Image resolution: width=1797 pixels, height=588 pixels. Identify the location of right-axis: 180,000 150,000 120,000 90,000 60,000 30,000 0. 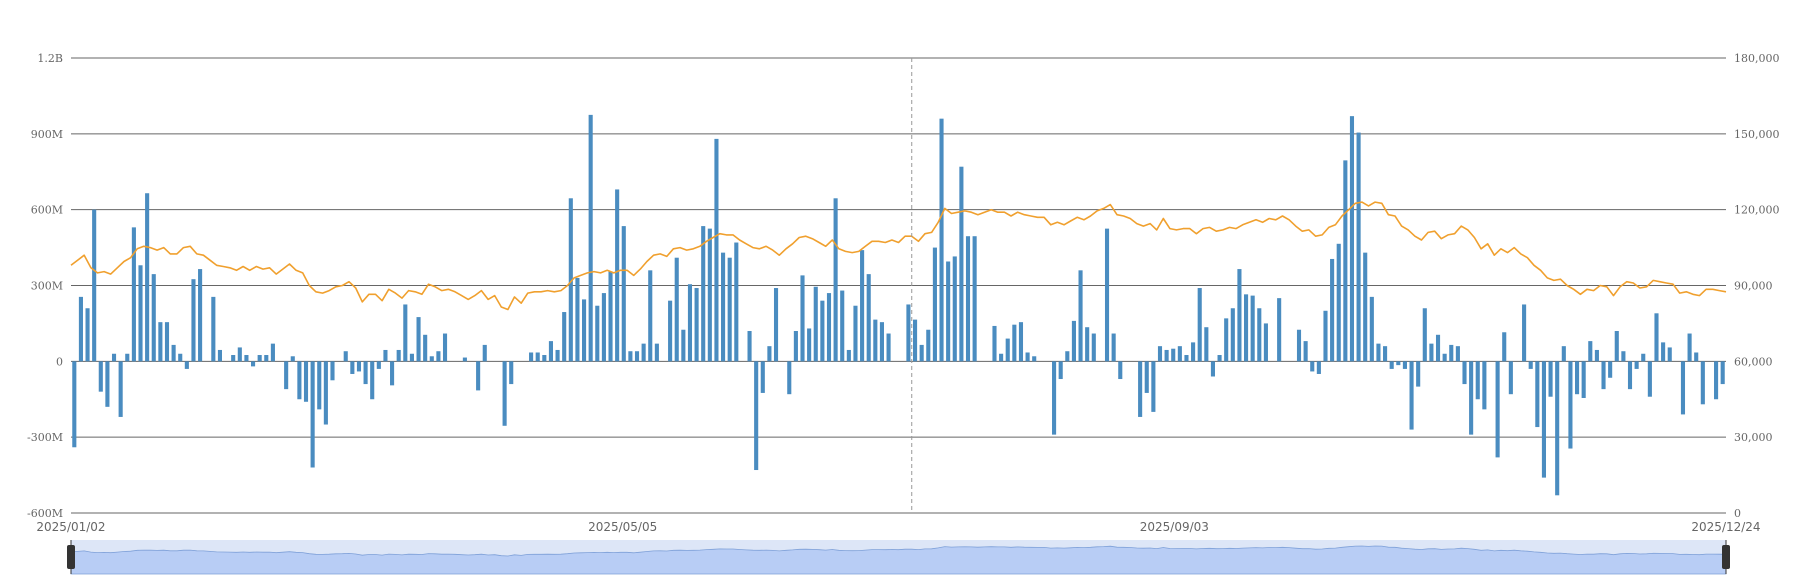
(1757, 286).